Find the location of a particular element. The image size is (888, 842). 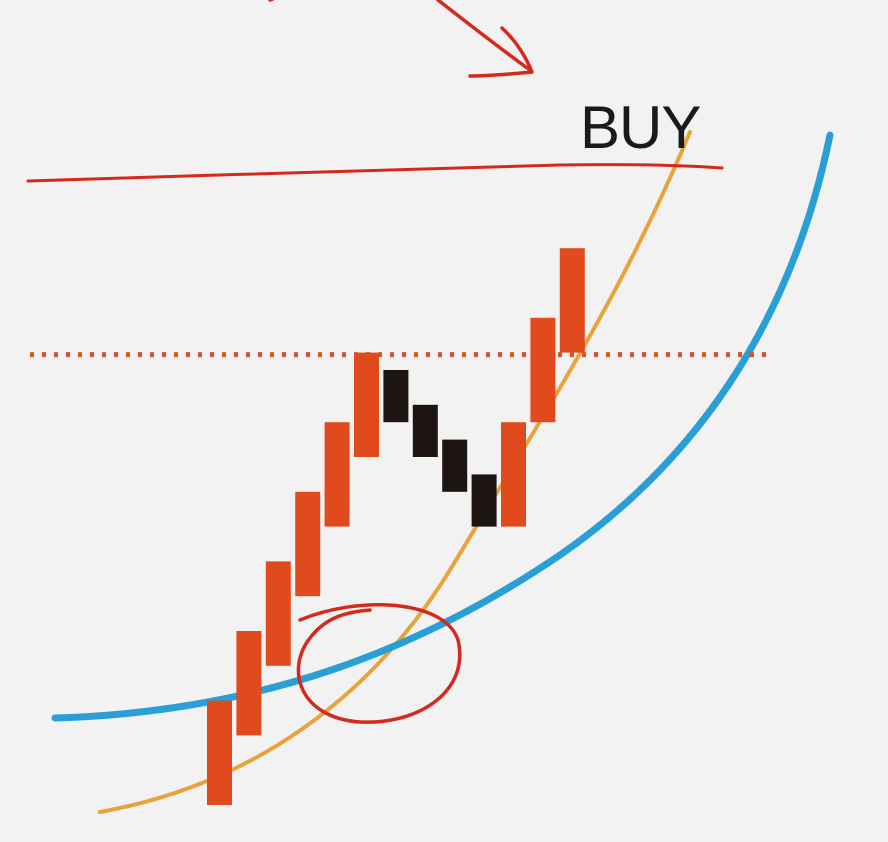

resistance-drawn-line is located at coordinates (375, 173).